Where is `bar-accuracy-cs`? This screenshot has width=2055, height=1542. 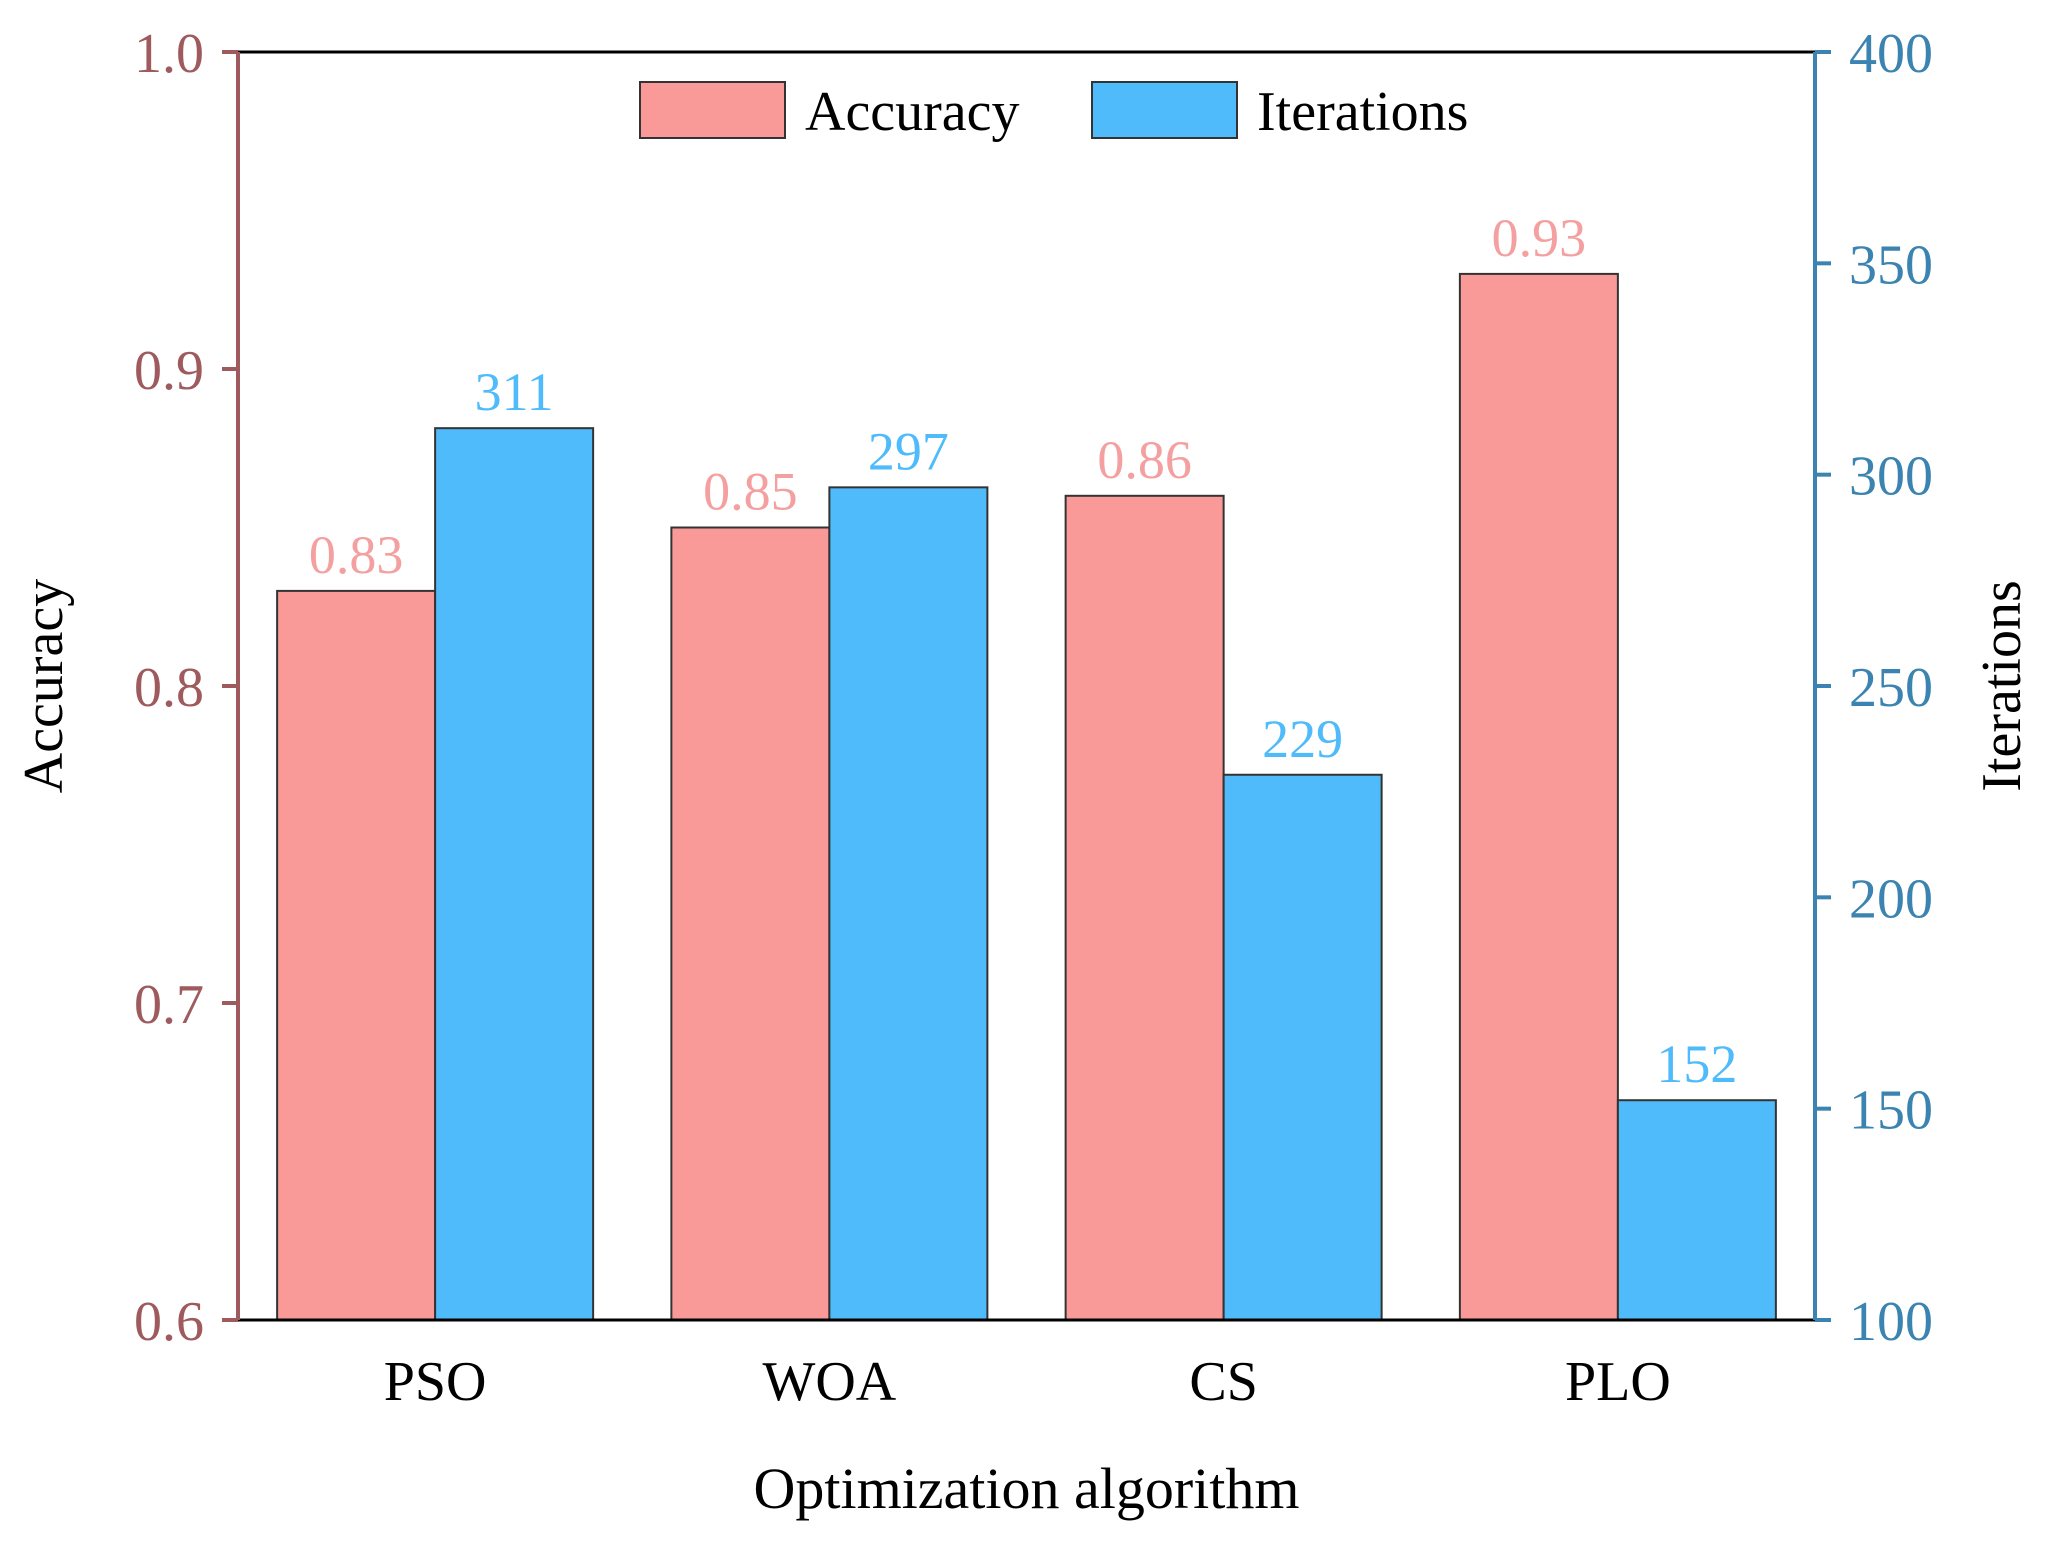 bar-accuracy-cs is located at coordinates (1144, 907).